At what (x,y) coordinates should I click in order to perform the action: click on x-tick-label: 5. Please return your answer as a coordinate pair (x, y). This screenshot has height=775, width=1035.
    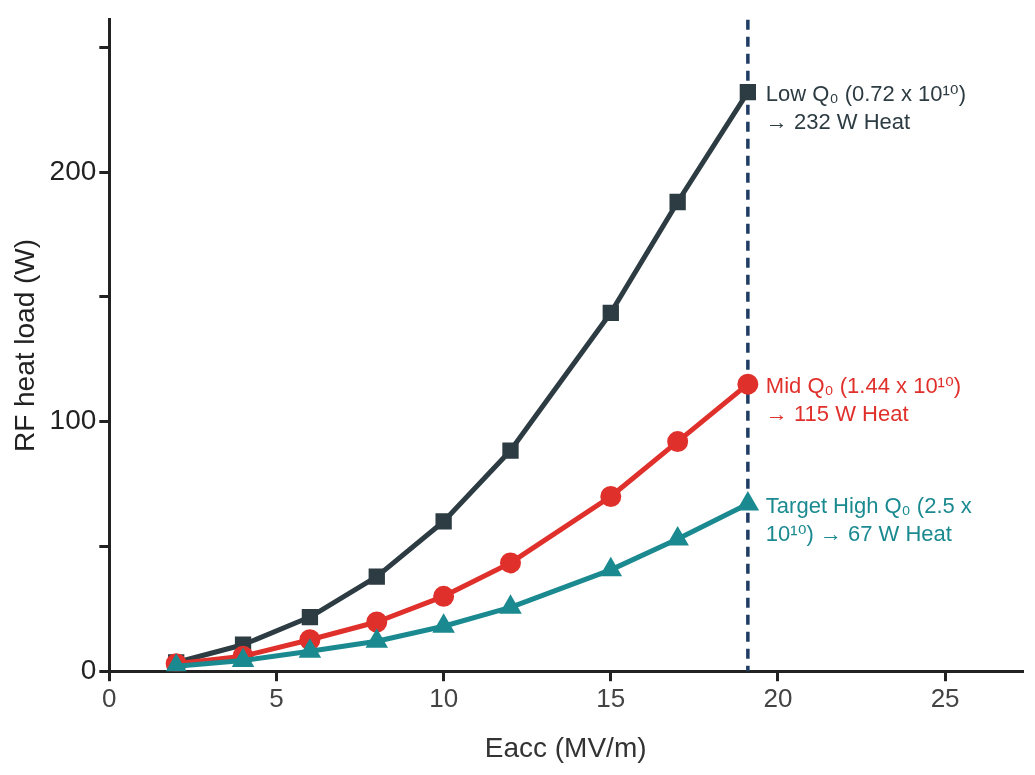
    Looking at the image, I should click on (276, 697).